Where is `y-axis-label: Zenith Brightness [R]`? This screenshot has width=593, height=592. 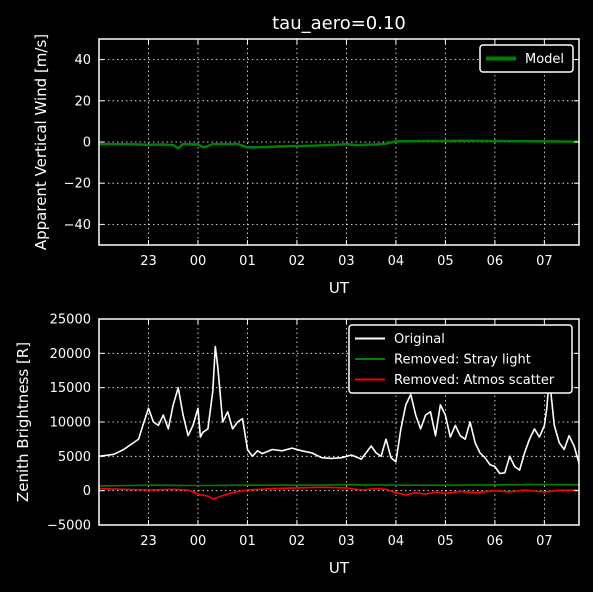
y-axis-label: Zenith Brightness [R] is located at coordinates (23, 422).